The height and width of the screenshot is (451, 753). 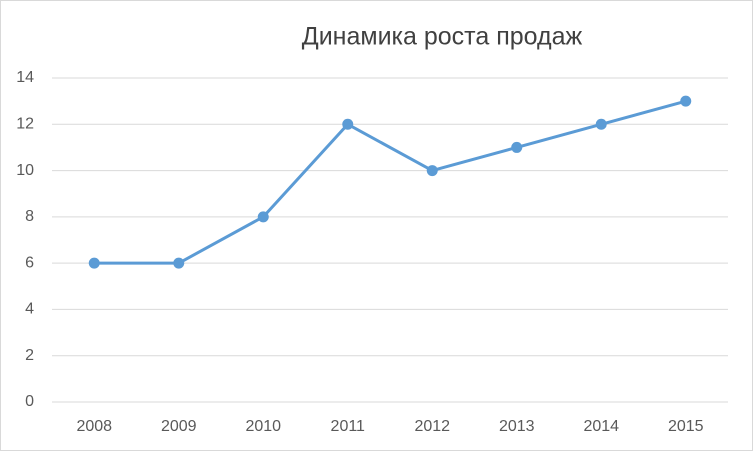 I want to click on x-tick-label: 2009, so click(x=179, y=426).